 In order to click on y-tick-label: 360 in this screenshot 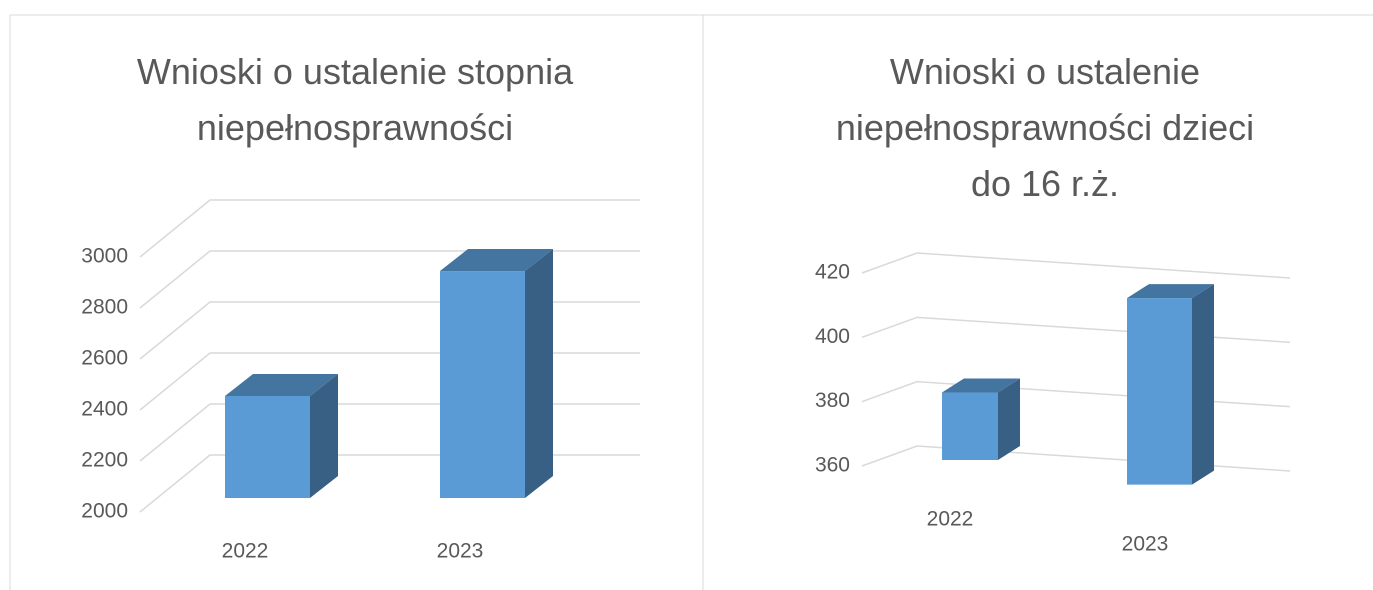, I will do `click(832, 465)`.